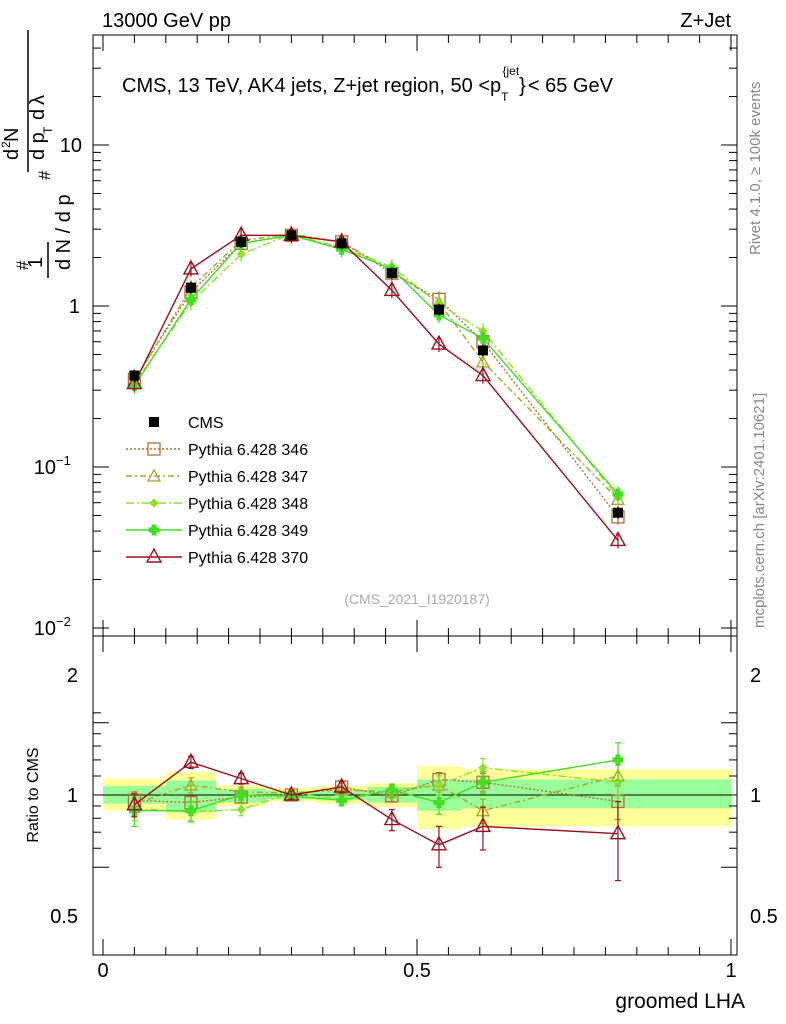 This screenshot has height=1024, width=786. What do you see at coordinates (248, 504) in the screenshot?
I see `legend-label-2: Pythia 6.428 348` at bounding box center [248, 504].